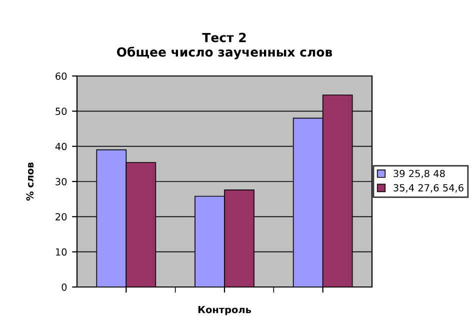 The image size is (475, 326). Describe the element at coordinates (429, 188) in the screenshot. I see `legend-label: 35,4 27,6 54,6` at that location.